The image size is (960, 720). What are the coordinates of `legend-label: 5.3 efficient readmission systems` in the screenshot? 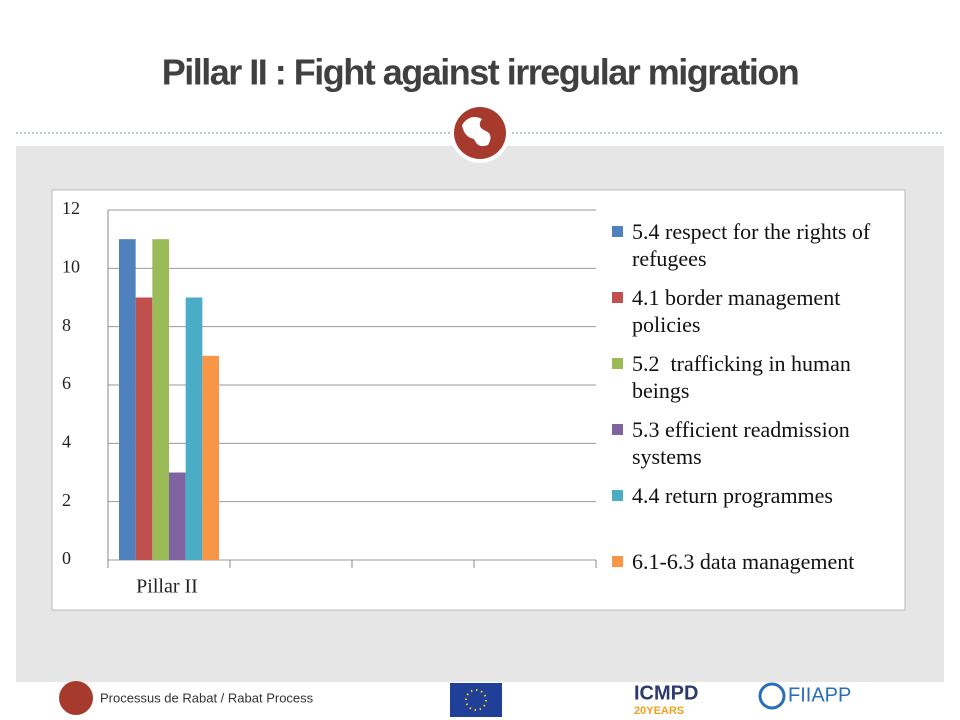 It's located at (744, 443).